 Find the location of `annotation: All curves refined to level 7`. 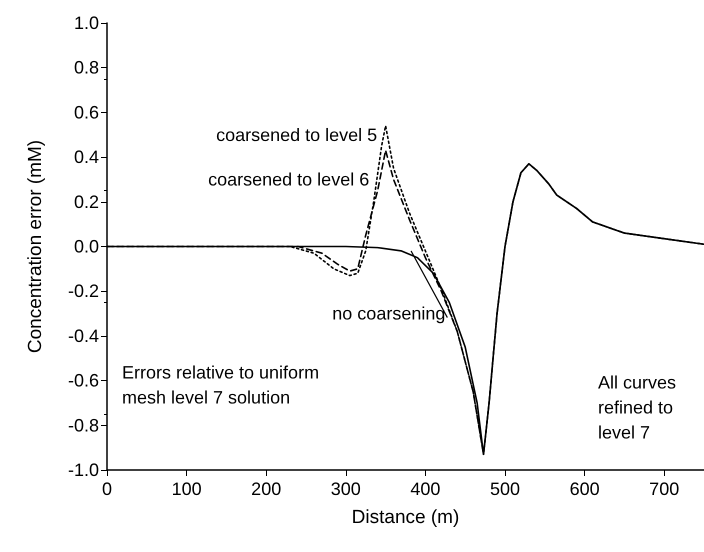

annotation: All curves refined to level 7 is located at coordinates (637, 407).